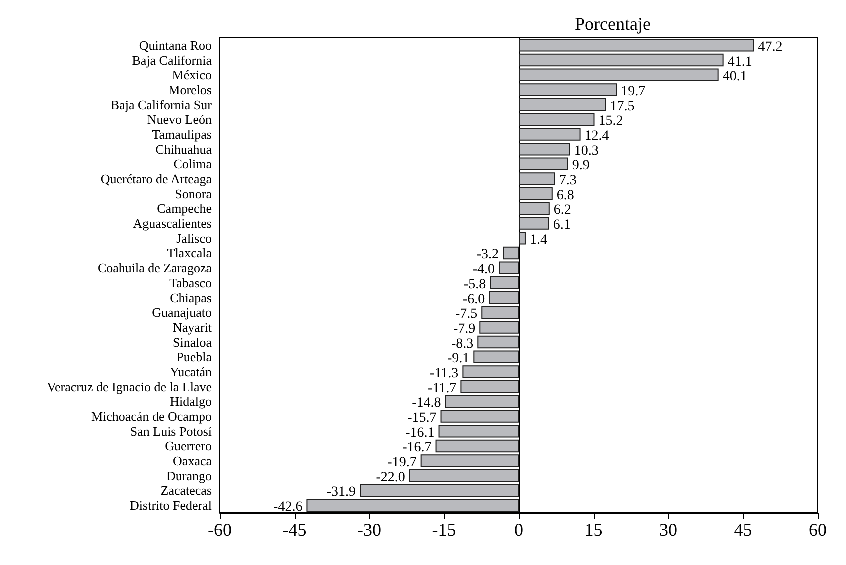 This screenshot has height=565, width=846. Describe the element at coordinates (611, 122) in the screenshot. I see `data-label: 15.2` at that location.